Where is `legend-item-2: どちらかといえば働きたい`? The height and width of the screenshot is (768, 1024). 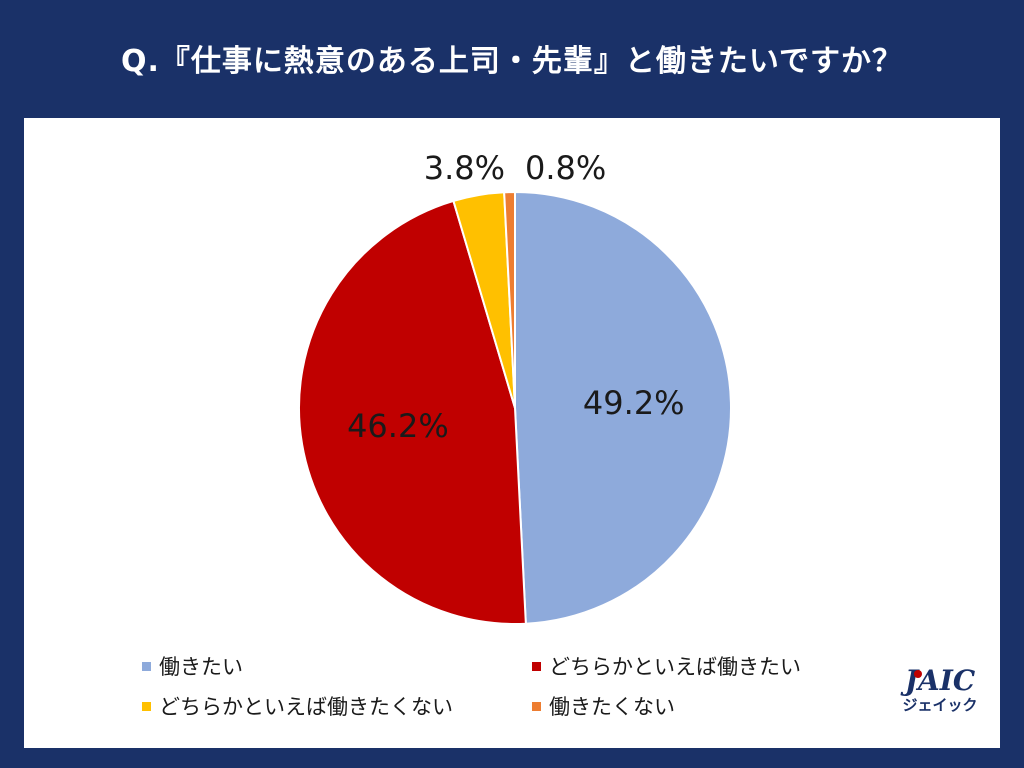 legend-item-2: どちらかといえば働きたい is located at coordinates (666, 666).